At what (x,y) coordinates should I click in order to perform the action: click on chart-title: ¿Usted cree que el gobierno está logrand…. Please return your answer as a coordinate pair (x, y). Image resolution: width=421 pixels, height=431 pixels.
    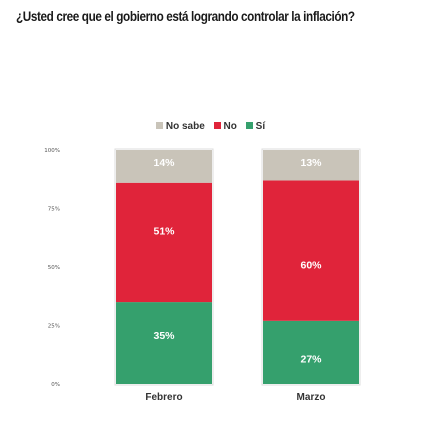
    Looking at the image, I should click on (185, 16).